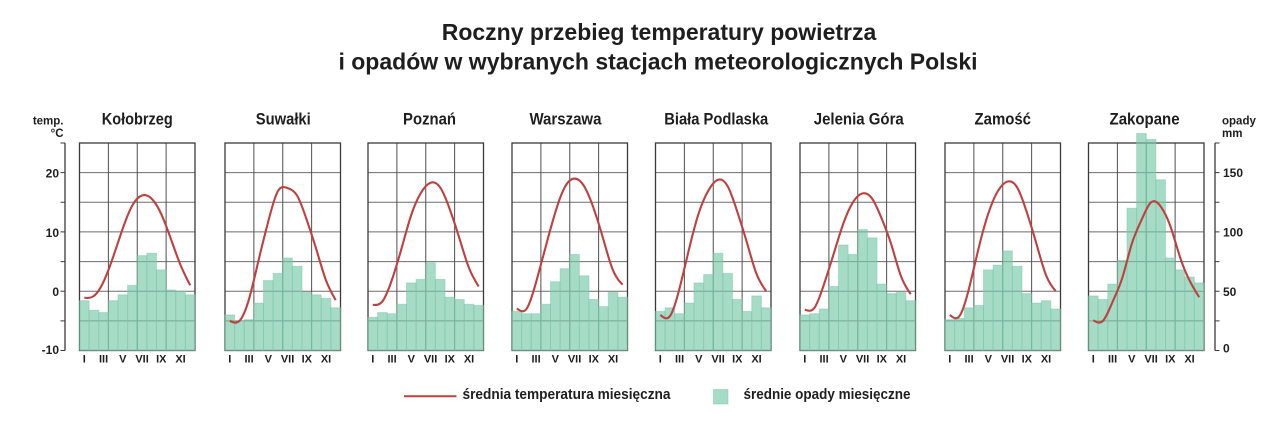  Describe the element at coordinates (51, 350) in the screenshot. I see `svg-text: -10` at that location.